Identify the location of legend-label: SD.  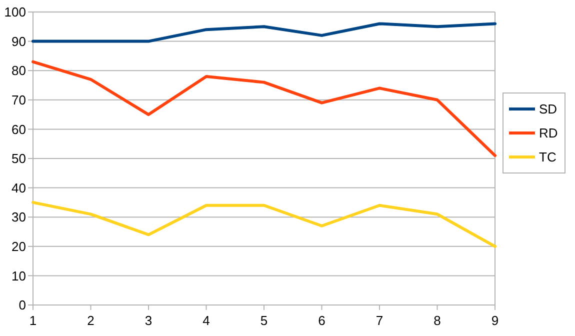
(548, 109).